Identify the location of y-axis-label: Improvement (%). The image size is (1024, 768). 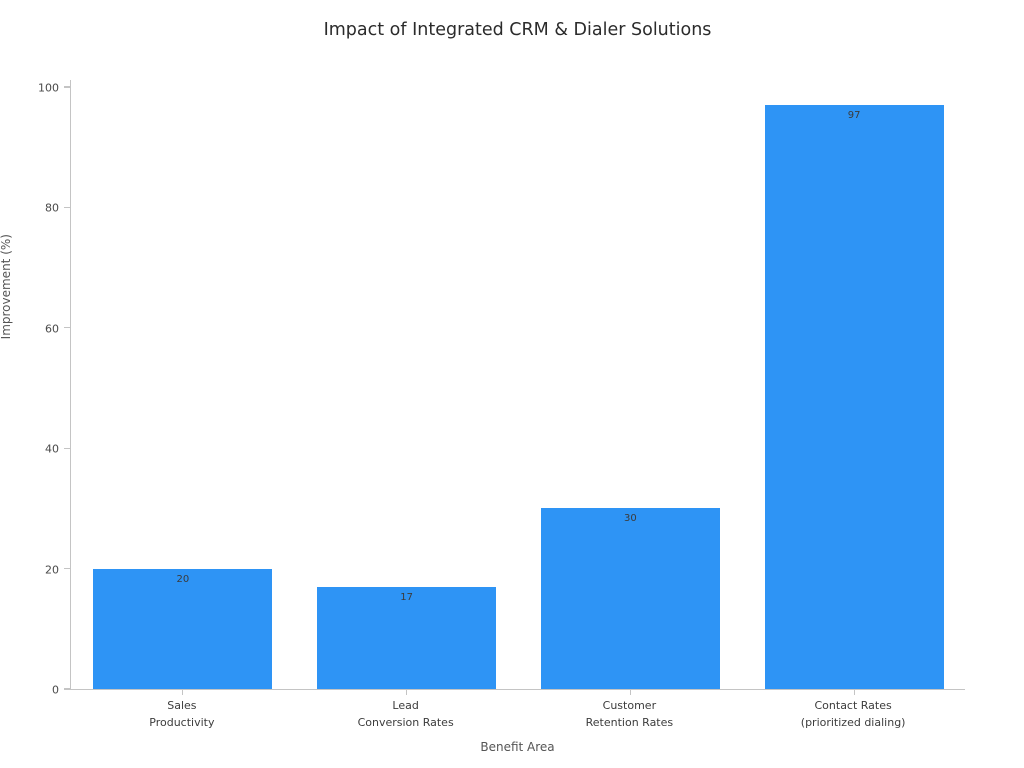
(6, 287).